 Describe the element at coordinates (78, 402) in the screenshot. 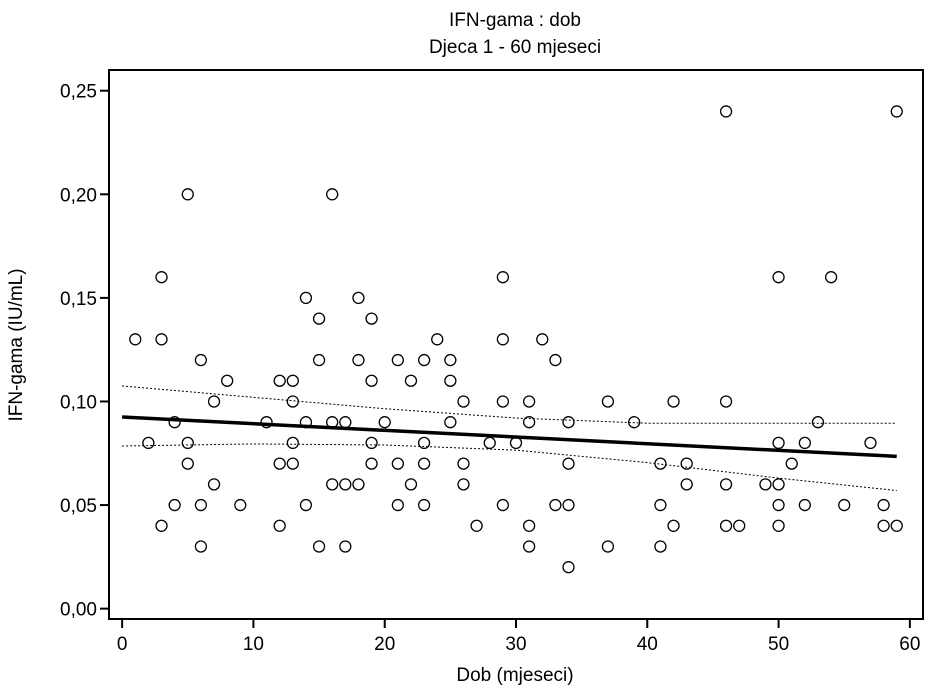

I see `y-tick-label: 0,10` at that location.